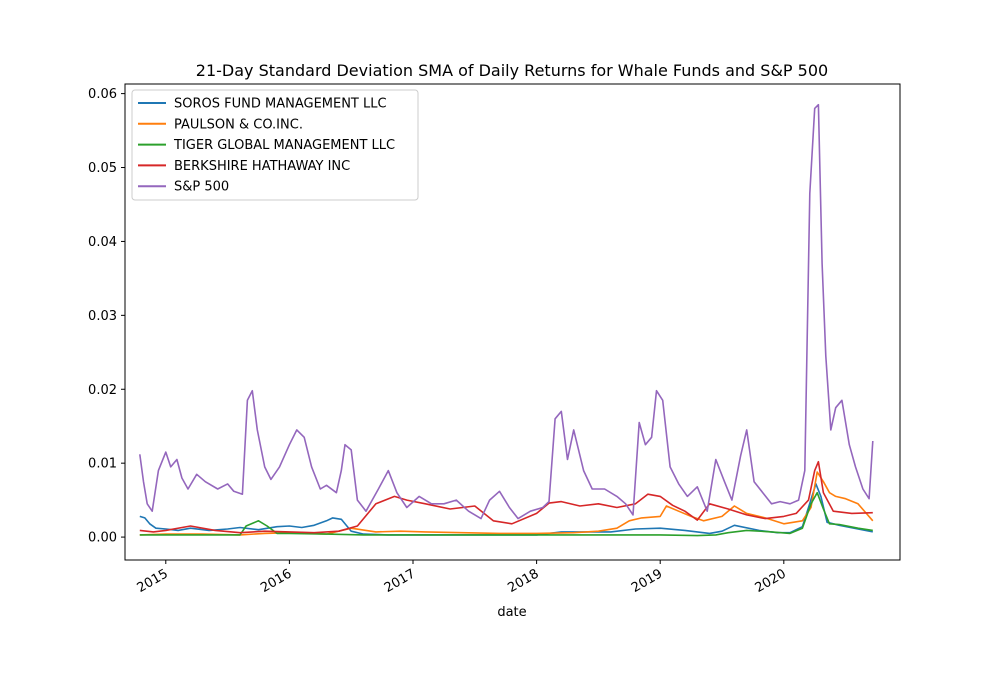 The image size is (1000, 700). I want to click on y-tick-label: 0.05, so click(102, 168).